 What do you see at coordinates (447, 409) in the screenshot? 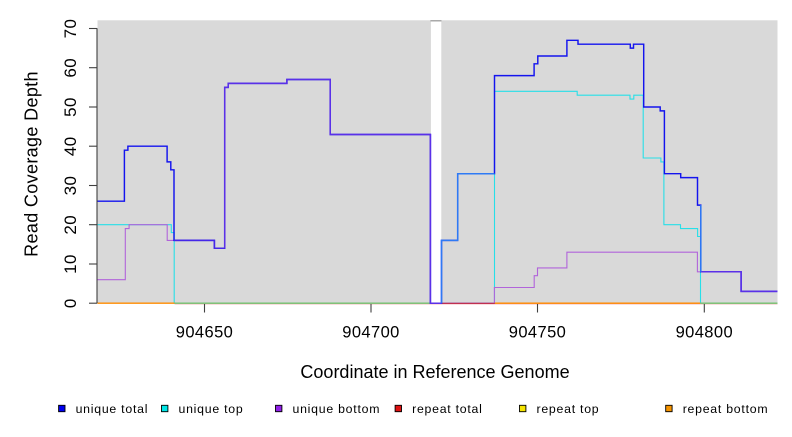
I see `svg-text: repeat total` at bounding box center [447, 409].